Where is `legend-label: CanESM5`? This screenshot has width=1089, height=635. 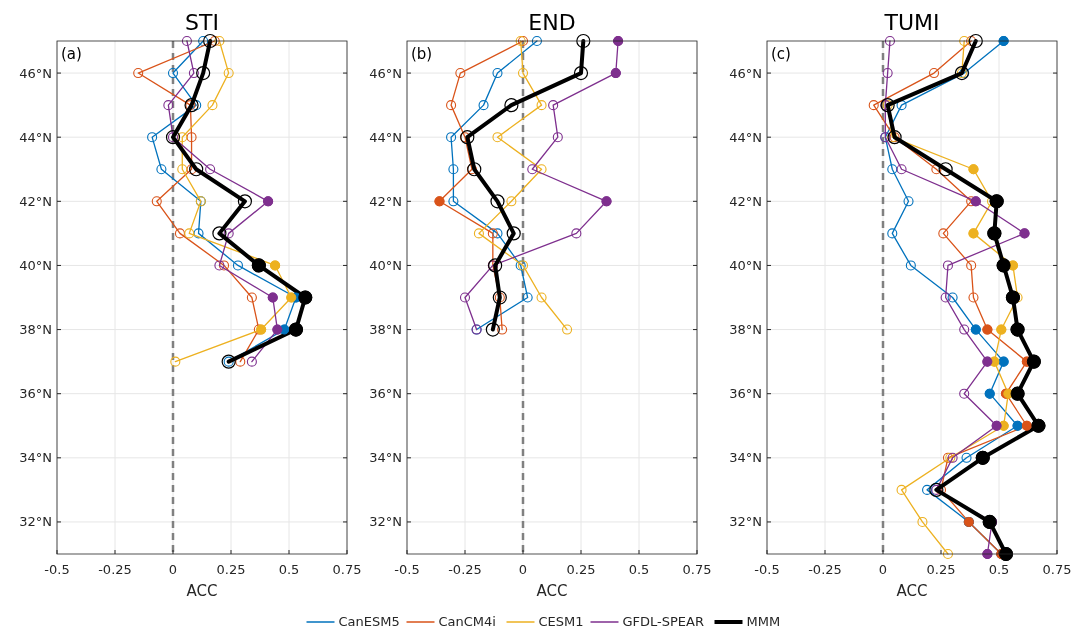
legend-label: CanESM5 is located at coordinates (369, 621).